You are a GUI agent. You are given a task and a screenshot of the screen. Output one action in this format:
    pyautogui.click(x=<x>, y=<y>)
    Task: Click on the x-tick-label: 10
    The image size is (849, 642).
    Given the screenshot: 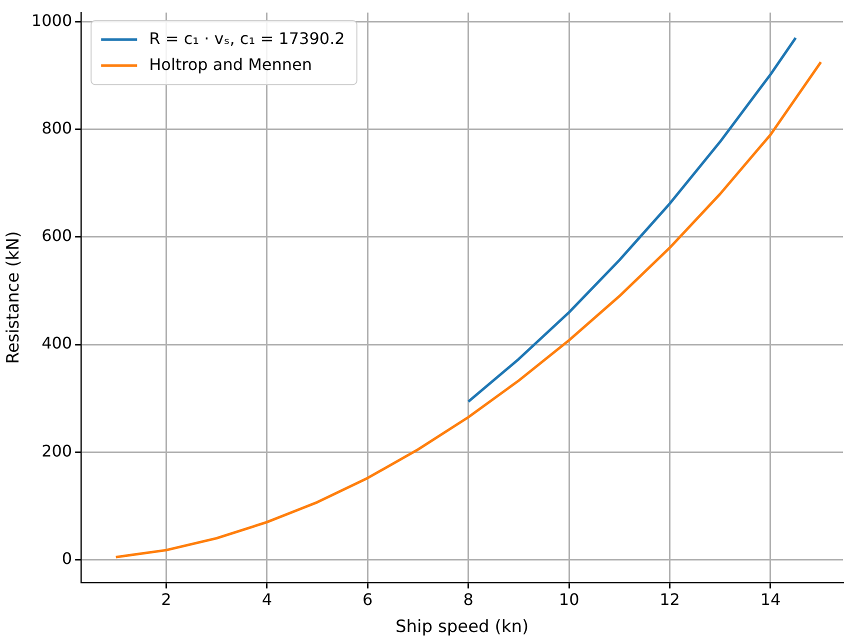 What is the action you would take?
    pyautogui.click(x=569, y=600)
    